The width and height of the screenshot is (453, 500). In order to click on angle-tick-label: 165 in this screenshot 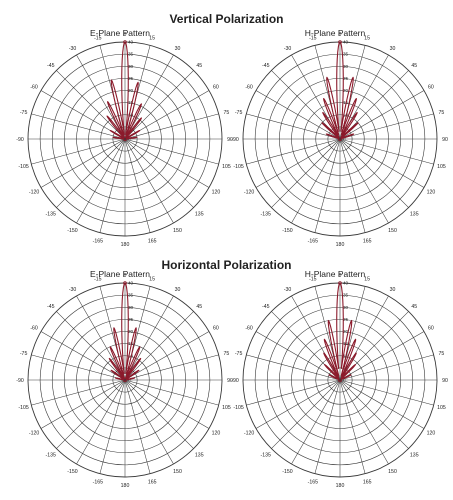, I will do `click(152, 482)`.